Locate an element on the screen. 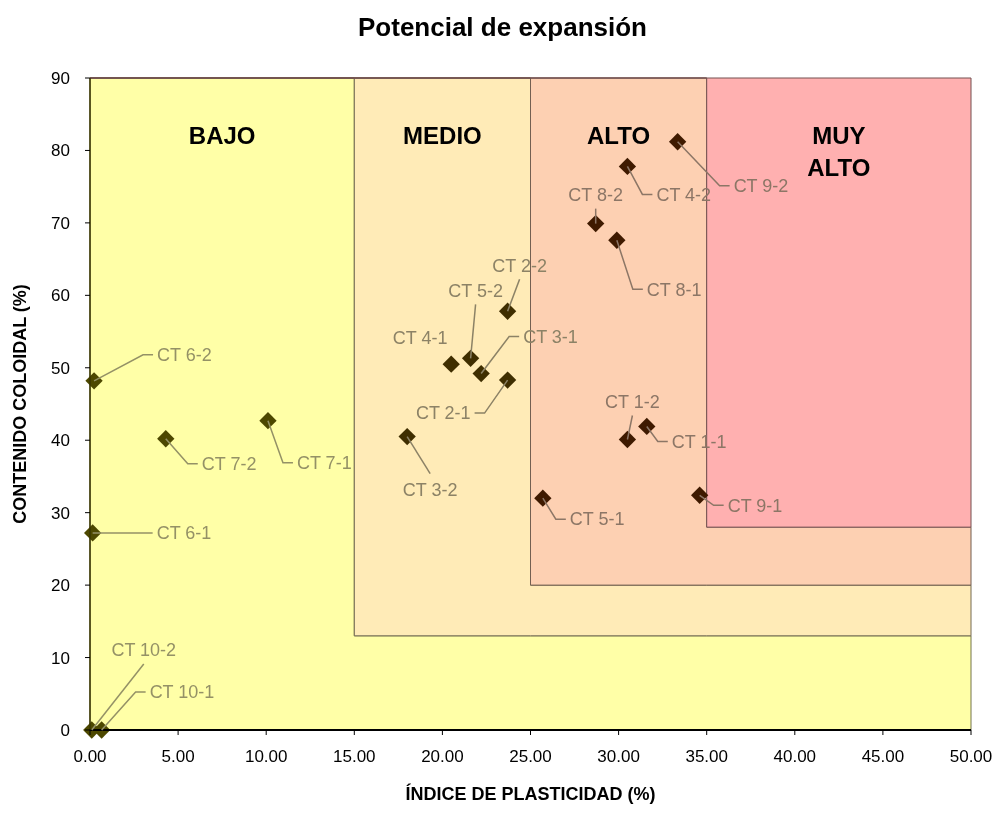 The width and height of the screenshot is (1005, 814). annotation: CT 9-2 is located at coordinates (761, 186).